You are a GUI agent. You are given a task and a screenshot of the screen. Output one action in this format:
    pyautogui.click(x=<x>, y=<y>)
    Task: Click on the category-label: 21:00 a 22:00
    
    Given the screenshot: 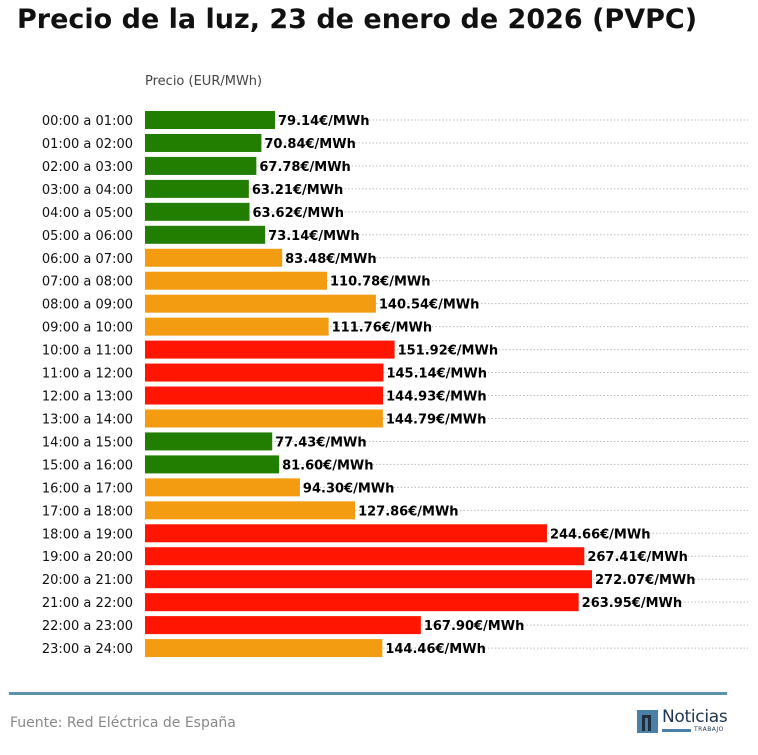 What is the action you would take?
    pyautogui.click(x=87, y=603)
    